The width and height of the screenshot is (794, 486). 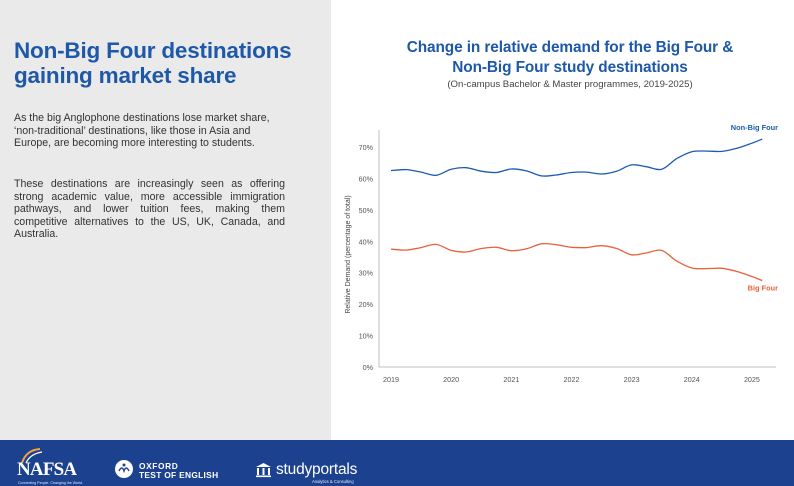 I want to click on y-tick-label: 60%, so click(x=366, y=178).